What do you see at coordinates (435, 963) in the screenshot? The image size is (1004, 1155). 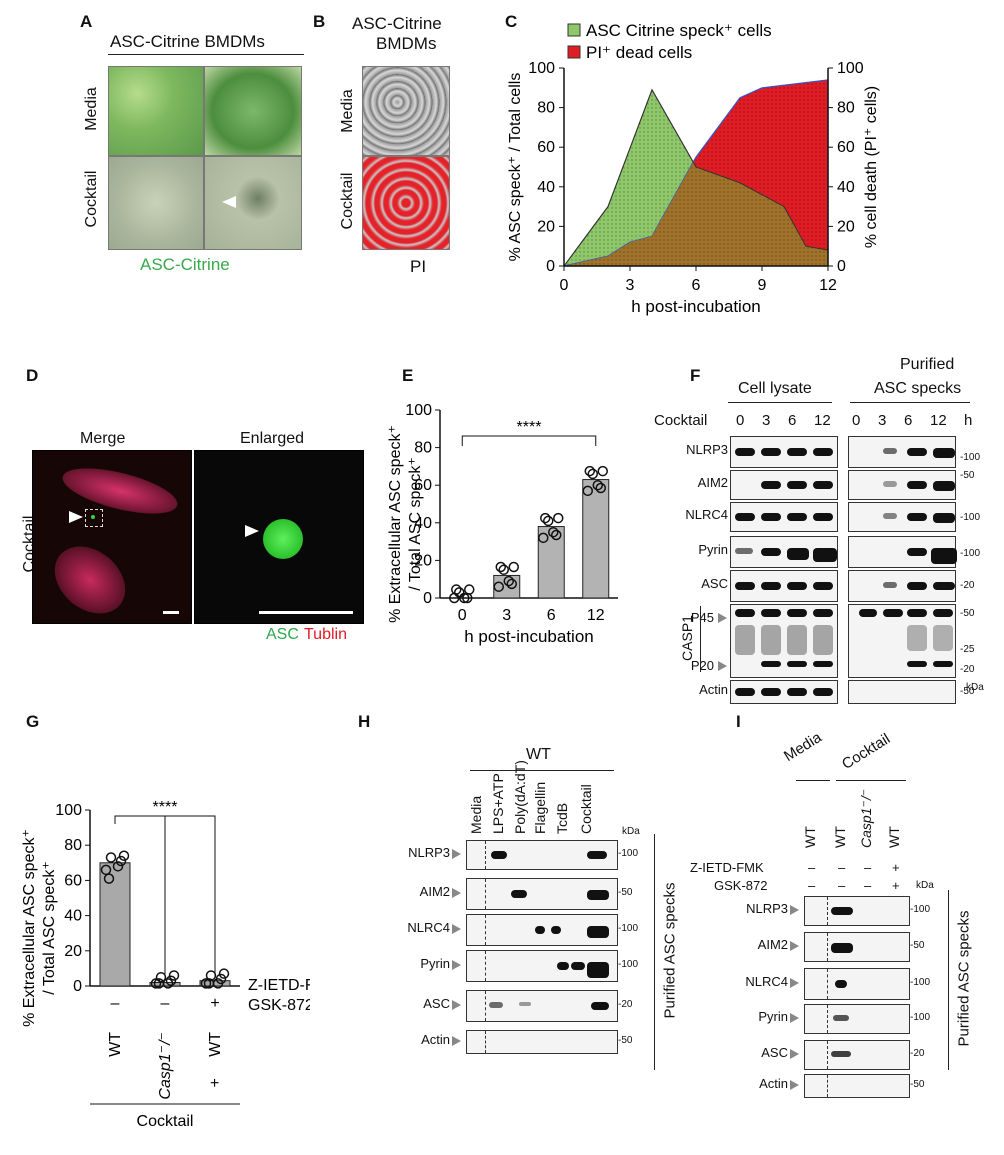 I see `blot-row-label: Pyrin` at bounding box center [435, 963].